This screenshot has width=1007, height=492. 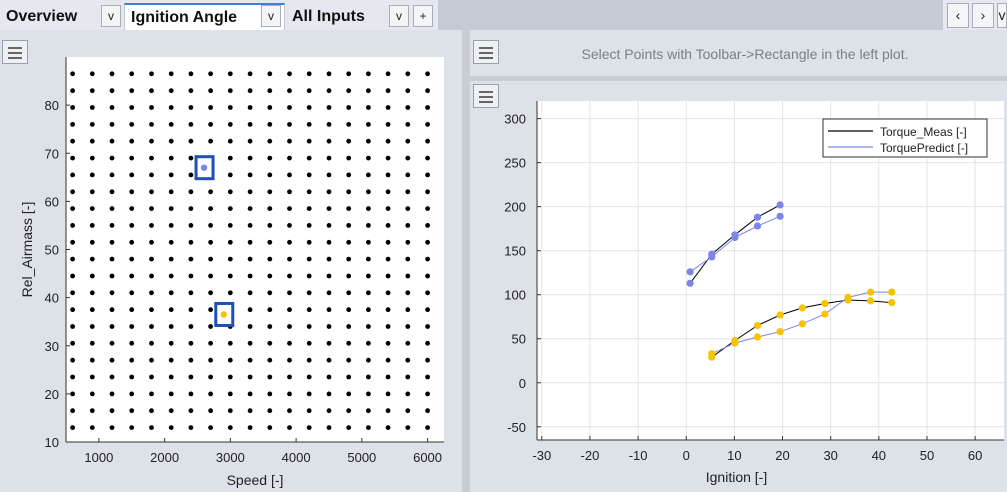 I want to click on tab-all-inputs: All Inputs, so click(x=335, y=16).